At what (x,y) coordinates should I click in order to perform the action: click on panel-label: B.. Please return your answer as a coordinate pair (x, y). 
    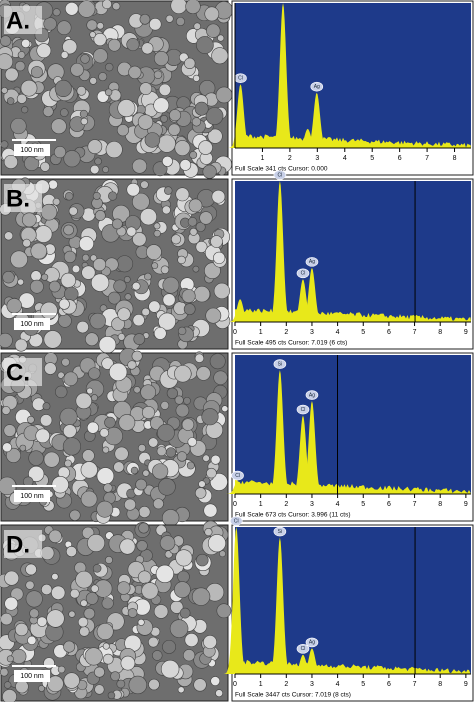
    Looking at the image, I should click on (18, 198).